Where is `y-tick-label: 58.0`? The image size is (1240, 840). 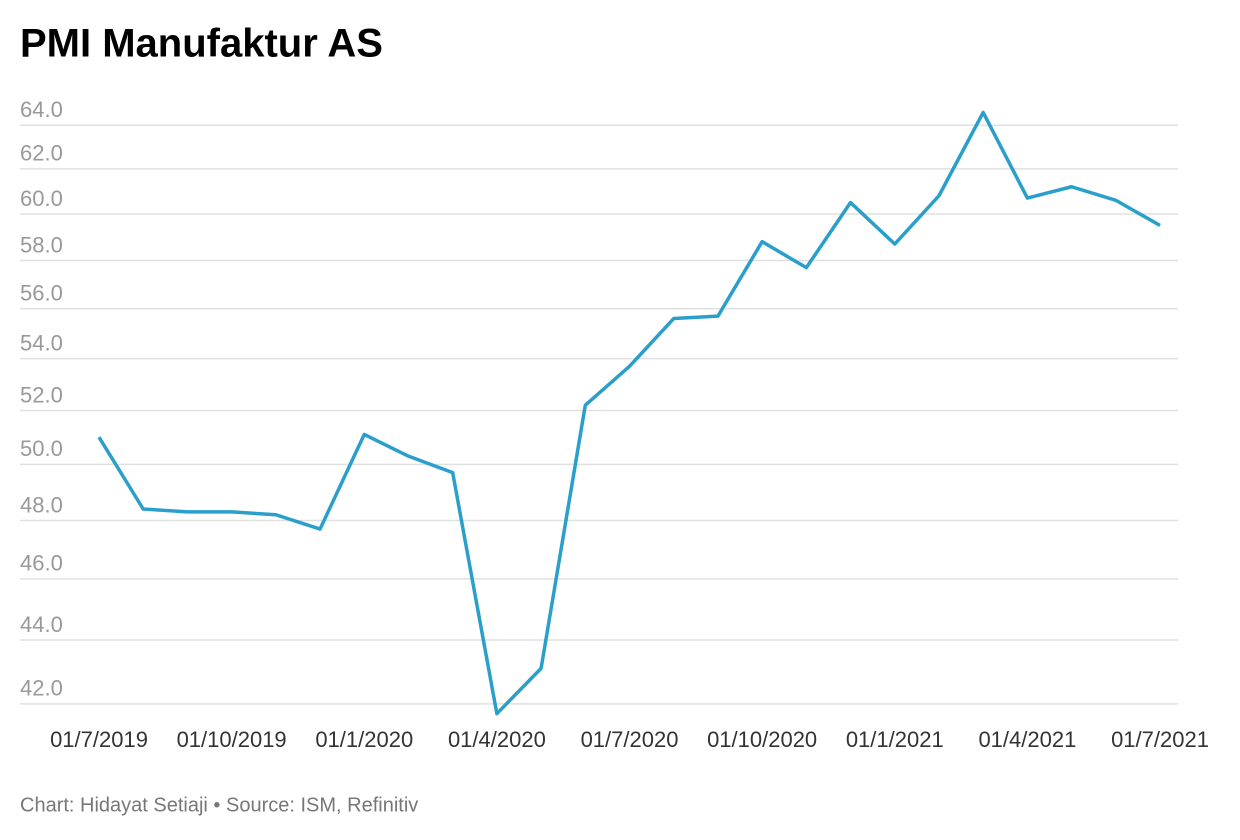 y-tick-label: 58.0 is located at coordinates (41, 244).